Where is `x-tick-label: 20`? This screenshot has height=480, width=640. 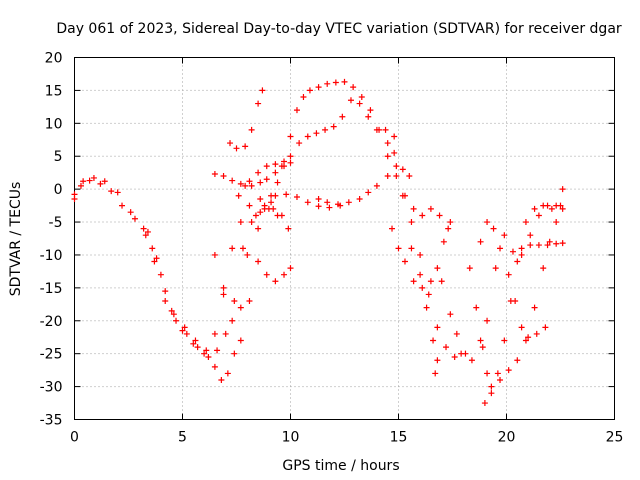
x-tick-label: 20 is located at coordinates (507, 438).